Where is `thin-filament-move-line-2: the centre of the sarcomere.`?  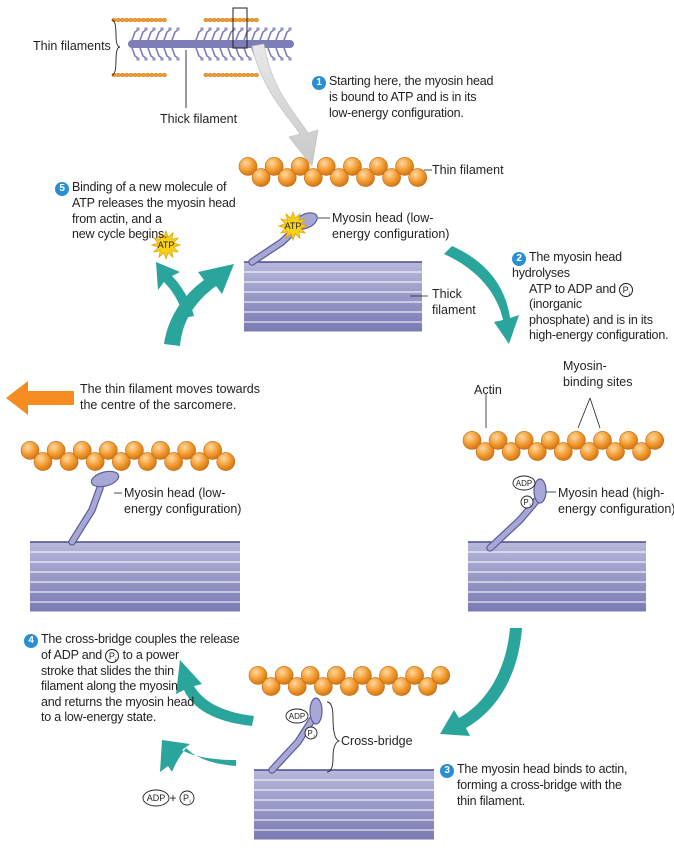 thin-filament-move-line-2: the centre of the sarcomere. is located at coordinates (158, 405).